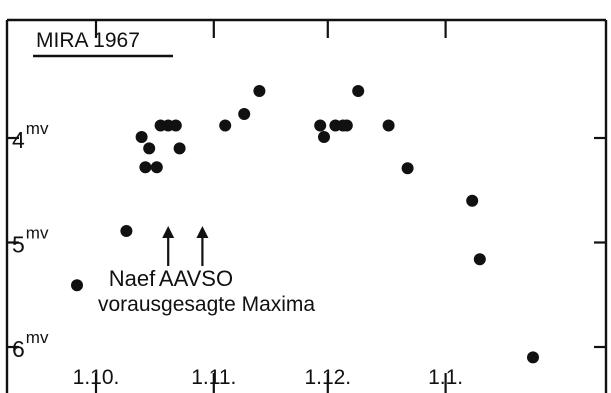 The width and height of the screenshot is (611, 393). Describe the element at coordinates (30, 241) in the screenshot. I see `y-tick-label: 5mv` at that location.